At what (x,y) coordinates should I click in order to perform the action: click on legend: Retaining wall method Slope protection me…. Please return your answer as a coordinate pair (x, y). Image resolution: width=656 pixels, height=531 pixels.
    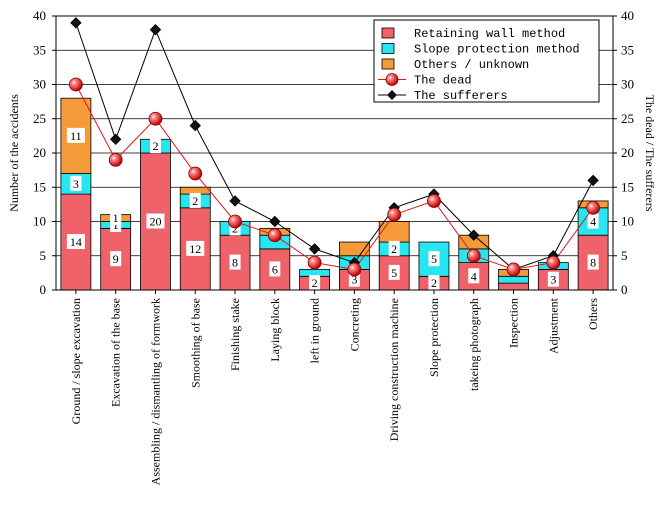
    Looking at the image, I should click on (486, 61).